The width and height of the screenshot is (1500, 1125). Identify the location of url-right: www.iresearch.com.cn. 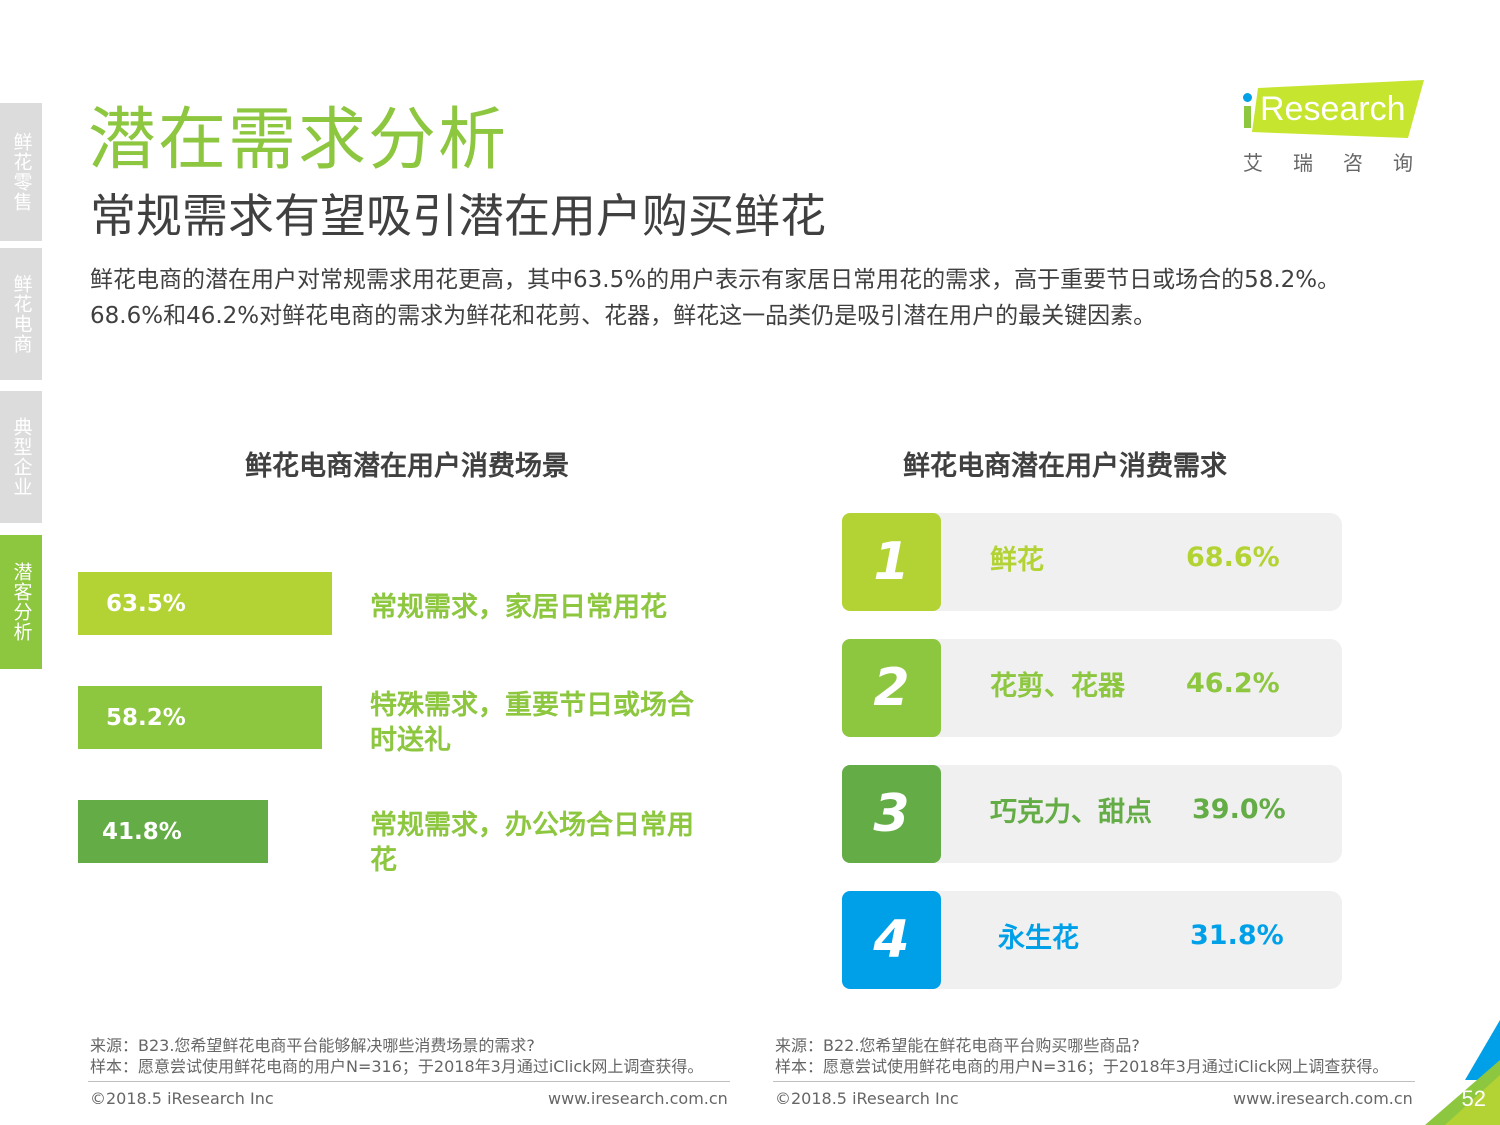
(1323, 1098).